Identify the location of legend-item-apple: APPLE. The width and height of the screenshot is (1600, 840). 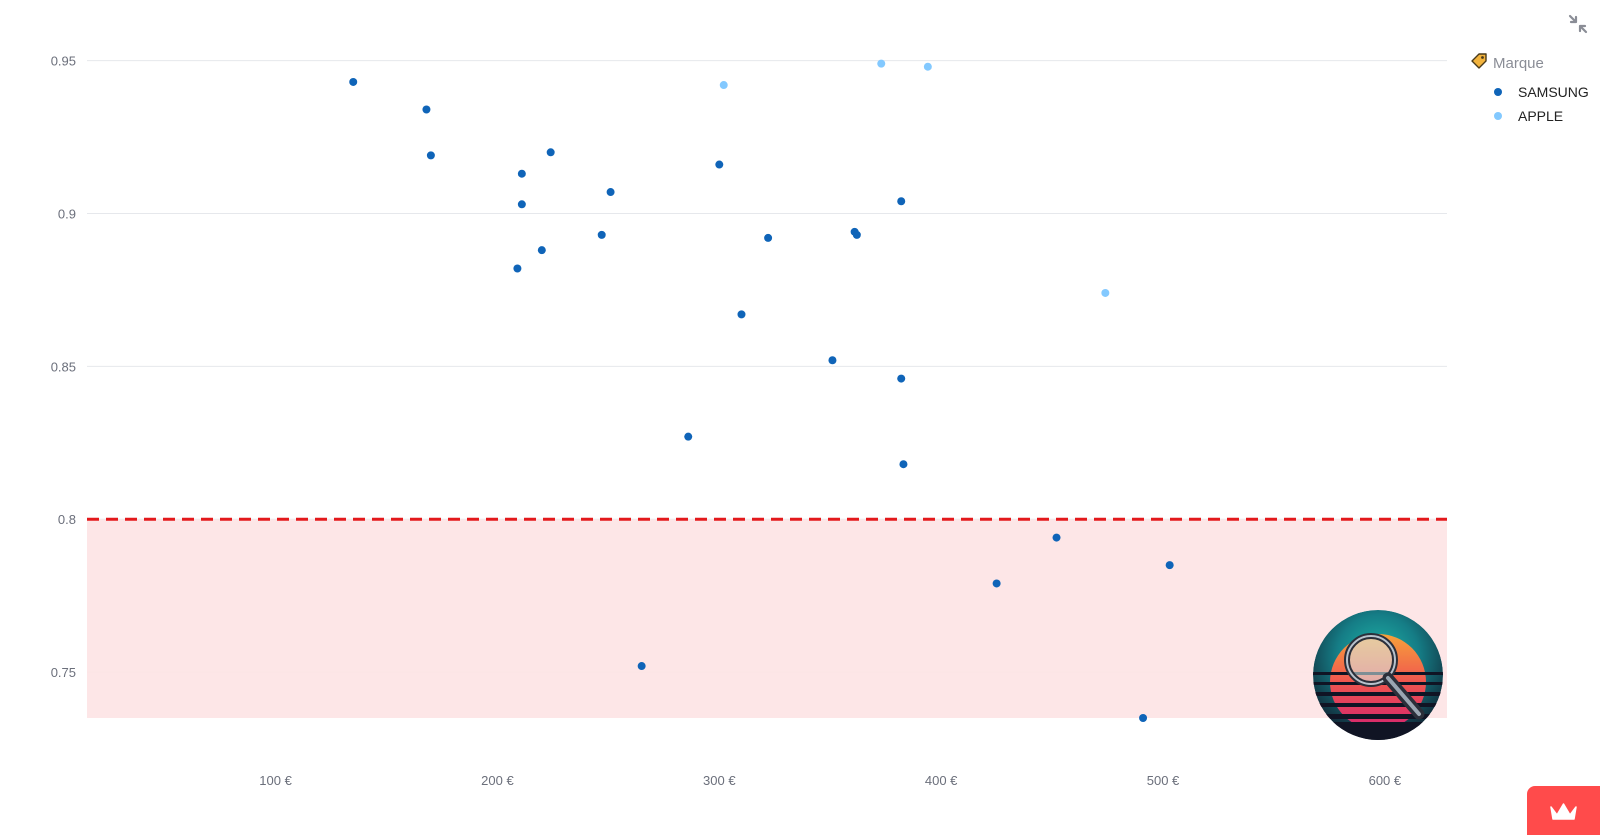
(1529, 116).